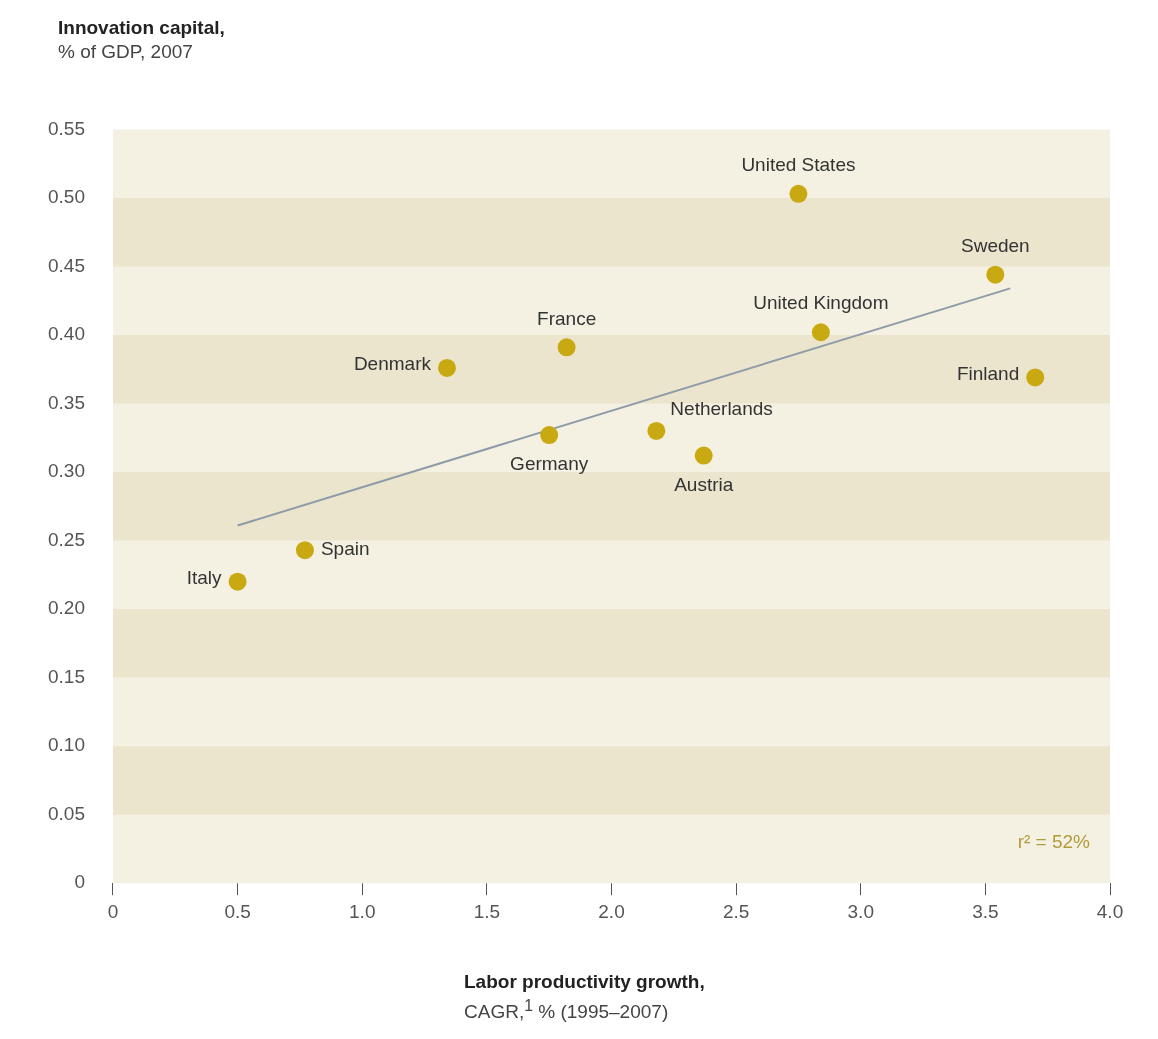 The image size is (1158, 1039). What do you see at coordinates (345, 549) in the screenshot?
I see `series-label: Spain` at bounding box center [345, 549].